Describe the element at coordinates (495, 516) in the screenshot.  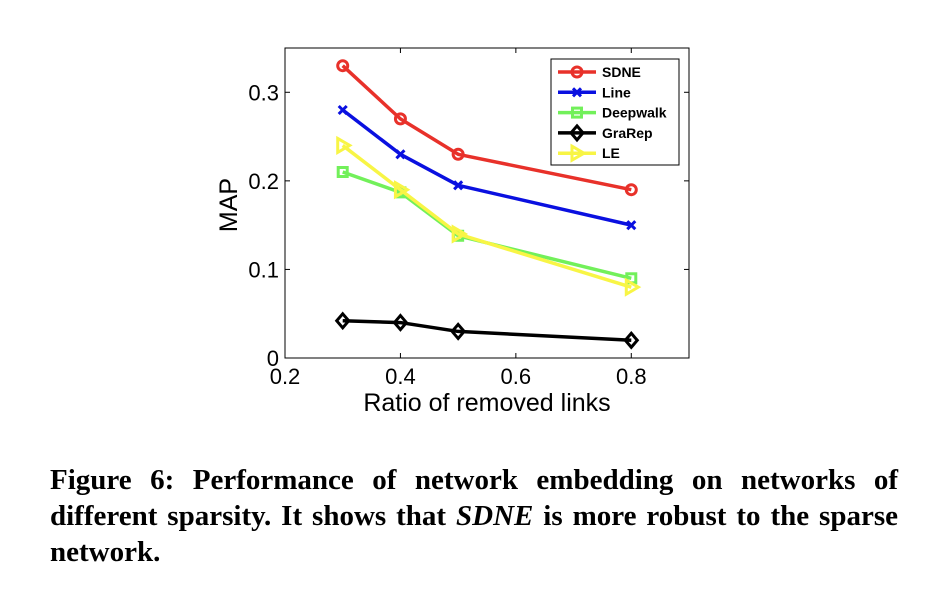
I see `caption-emphasis: SDNE` at that location.